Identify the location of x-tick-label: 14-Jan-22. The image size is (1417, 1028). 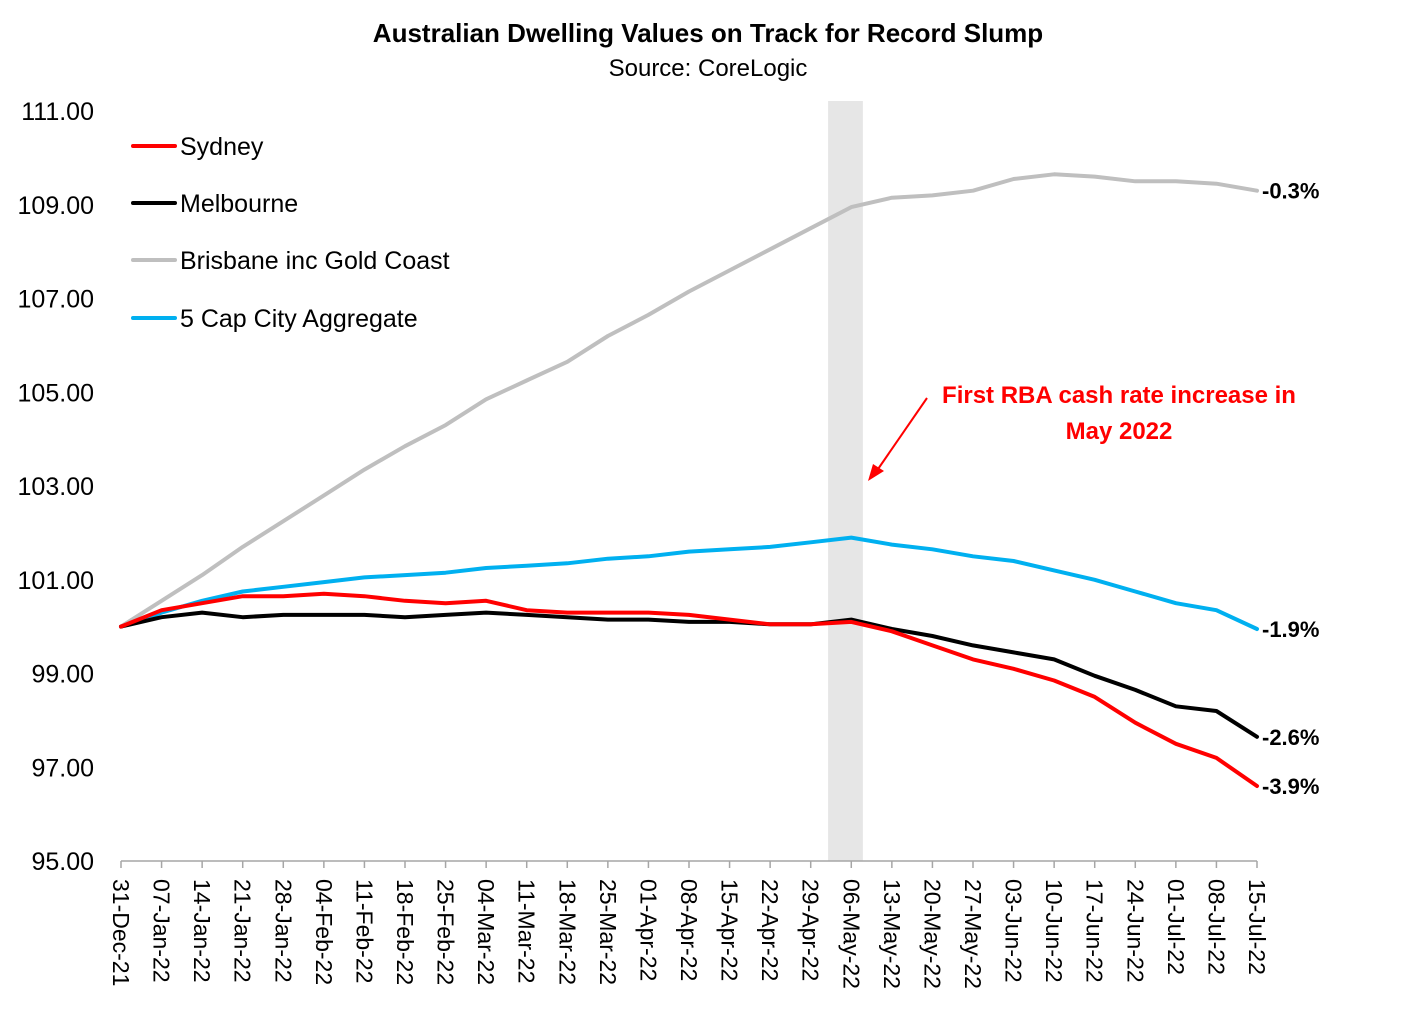
(202, 931).